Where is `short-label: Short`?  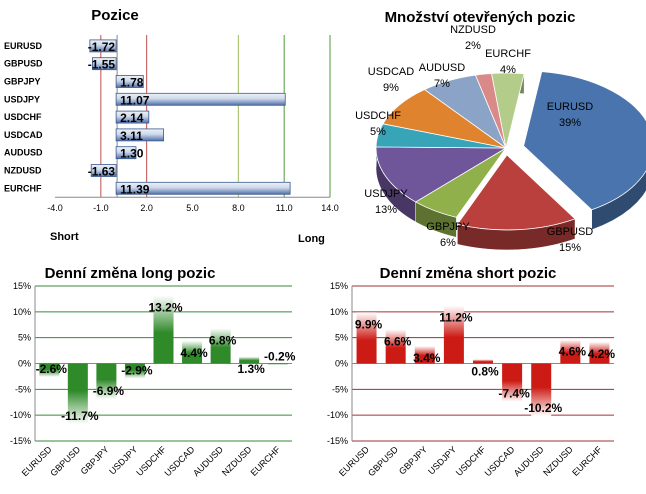 short-label: Short is located at coordinates (64, 237).